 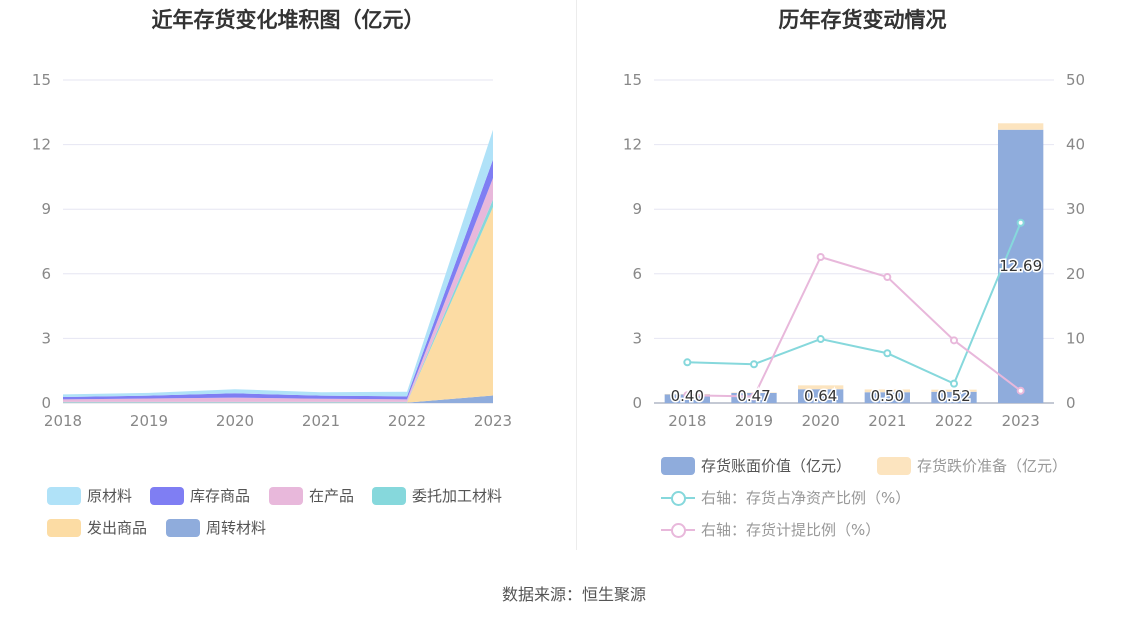 What do you see at coordinates (632, 145) in the screenshot?
I see `y-left-tick-label: 12` at bounding box center [632, 145].